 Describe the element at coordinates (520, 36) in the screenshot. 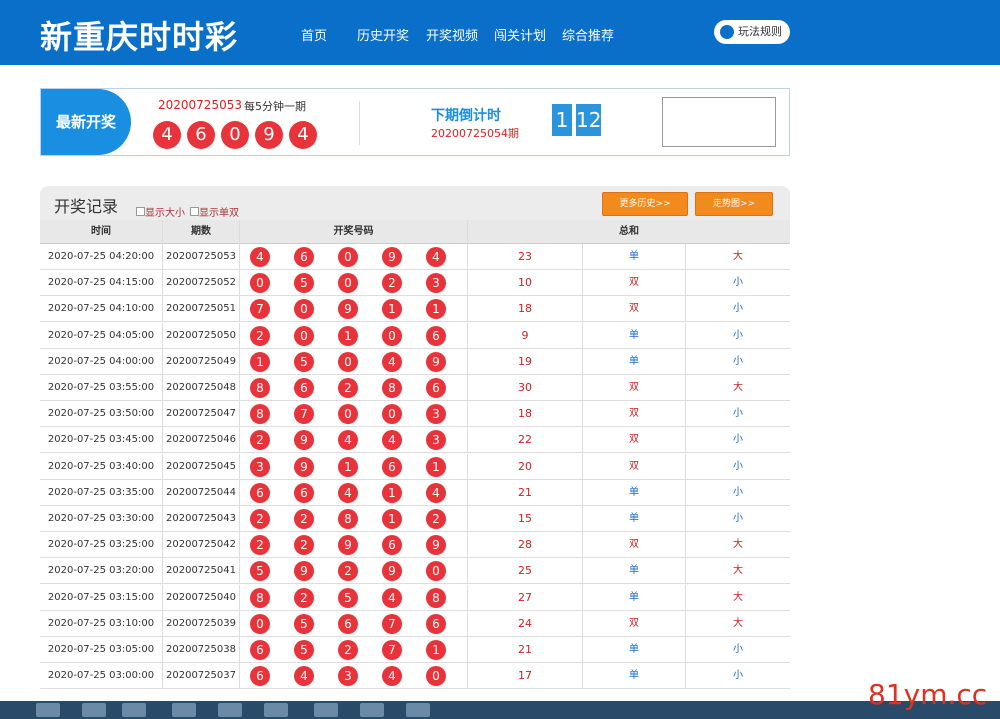

I see `nav-item: 闯关计划` at that location.